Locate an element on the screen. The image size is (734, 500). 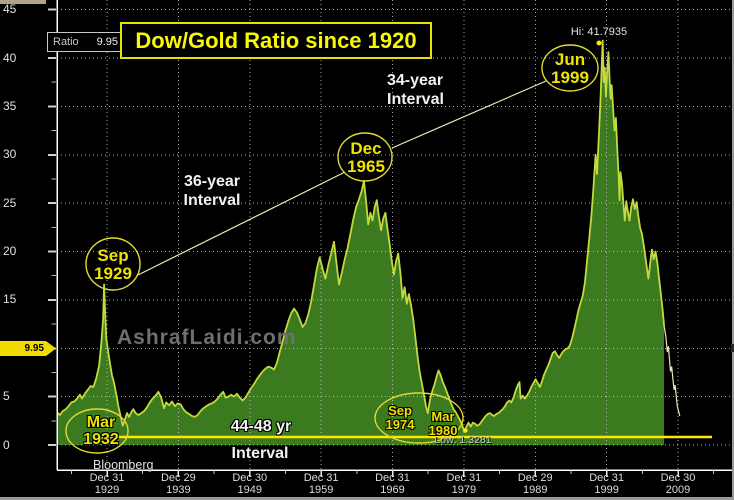
interval-34-year-line: Interval is located at coordinates (415, 99).